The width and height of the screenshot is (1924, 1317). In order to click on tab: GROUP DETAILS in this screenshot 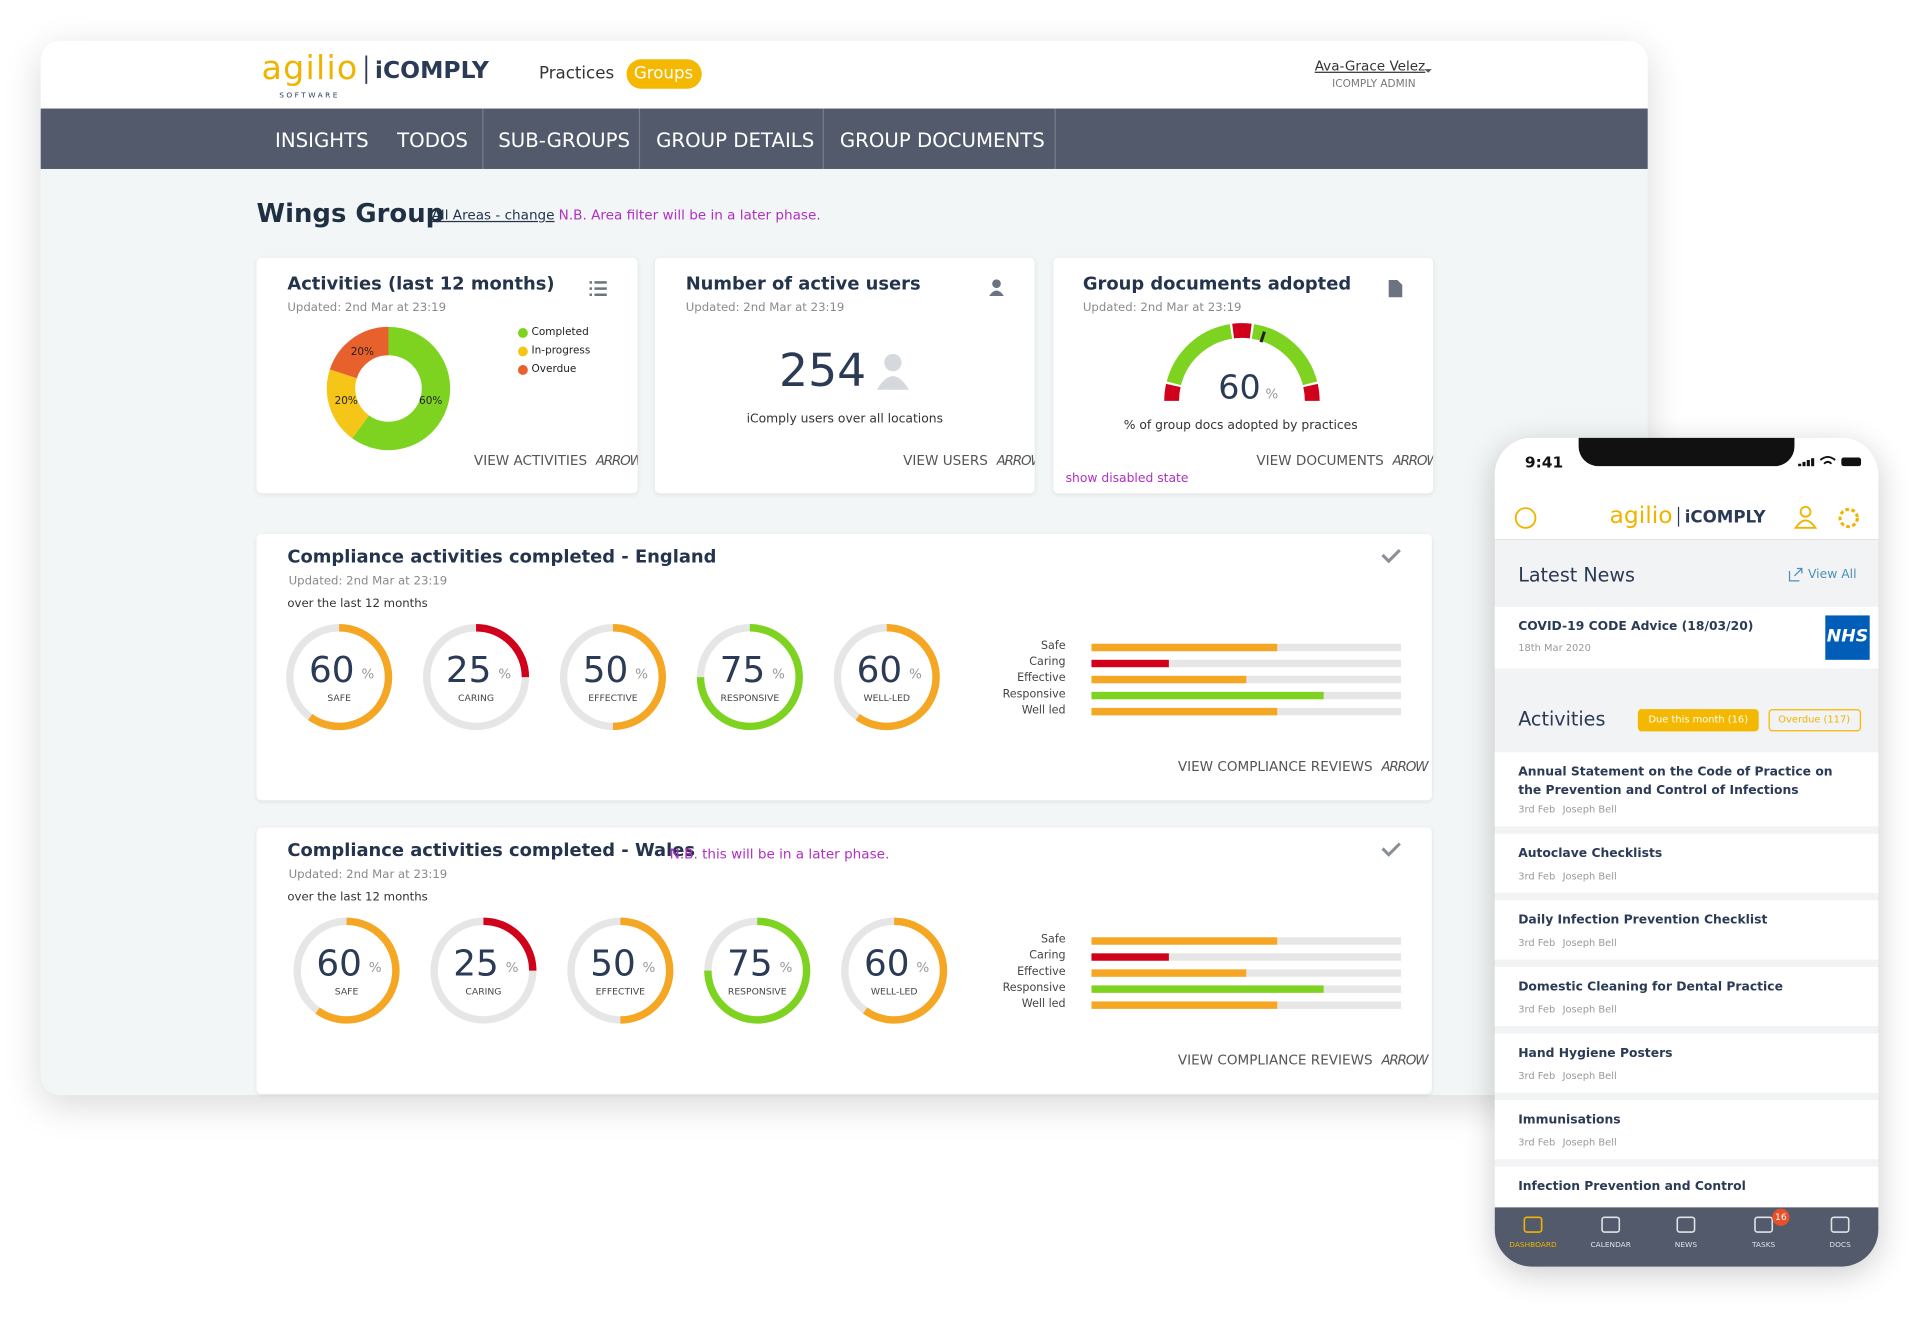, I will do `click(735, 140)`.